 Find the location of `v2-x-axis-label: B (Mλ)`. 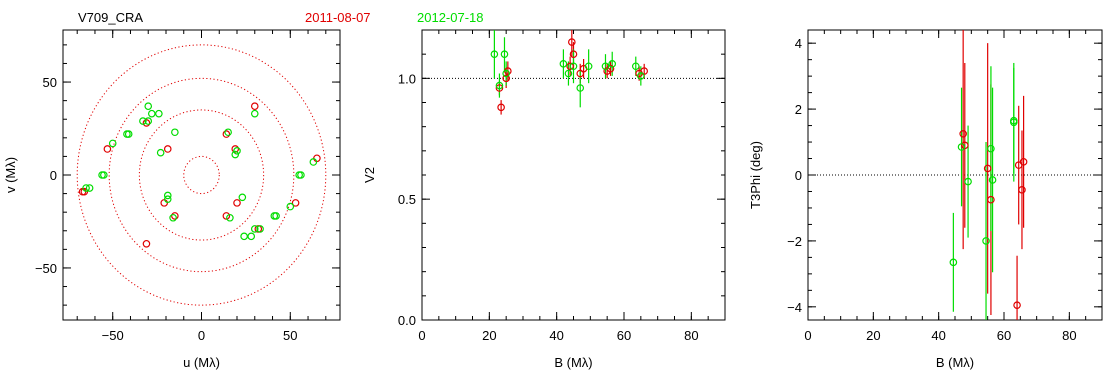

v2-x-axis-label: B (Mλ) is located at coordinates (573, 362).